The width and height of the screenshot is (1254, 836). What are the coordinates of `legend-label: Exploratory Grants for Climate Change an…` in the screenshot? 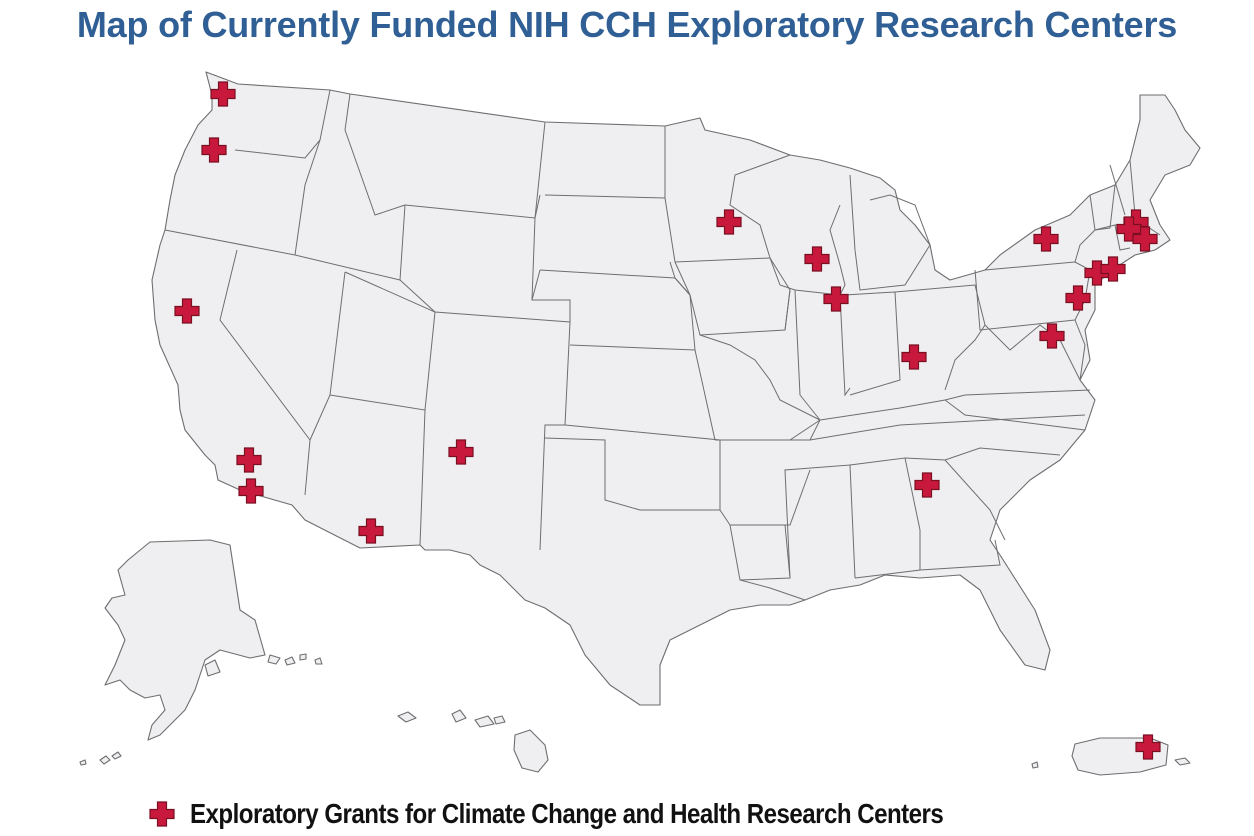 It's located at (567, 813).